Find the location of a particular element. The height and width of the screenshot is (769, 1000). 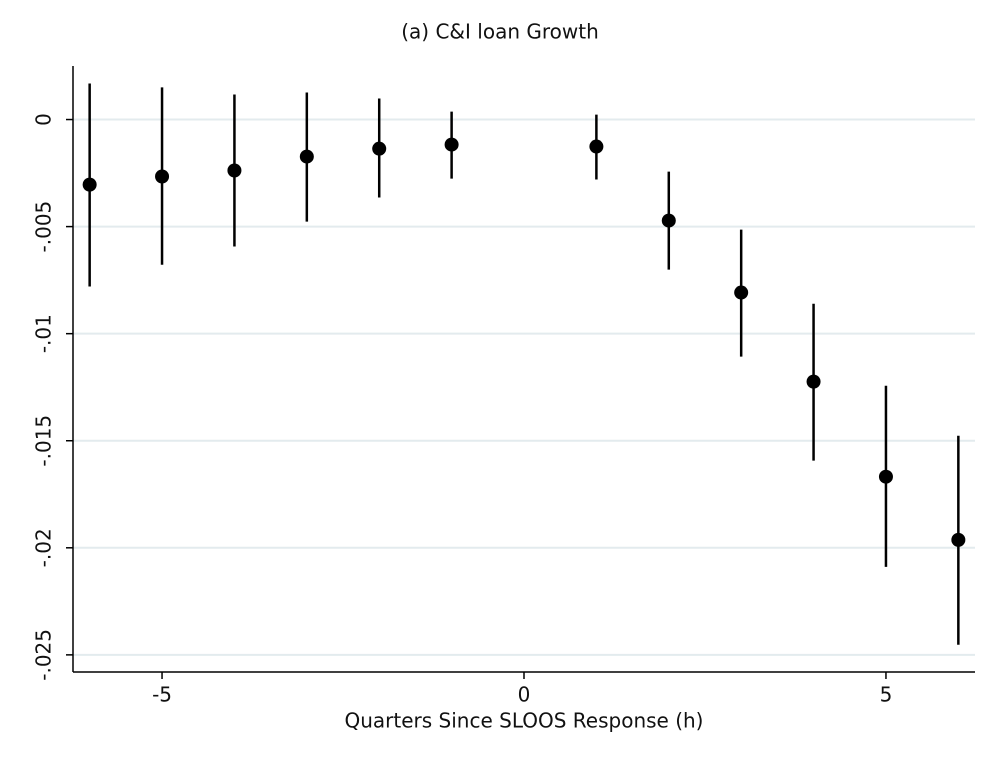

y-tick-label: -.025 is located at coordinates (44, 655).